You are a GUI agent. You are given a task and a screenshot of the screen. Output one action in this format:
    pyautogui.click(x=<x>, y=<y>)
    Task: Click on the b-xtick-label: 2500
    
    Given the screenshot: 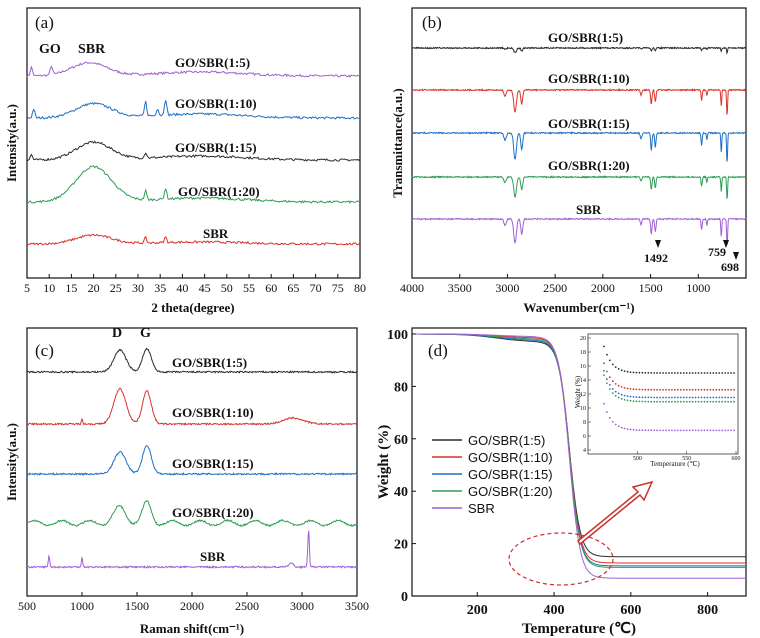 What is the action you would take?
    pyautogui.click(x=555, y=288)
    